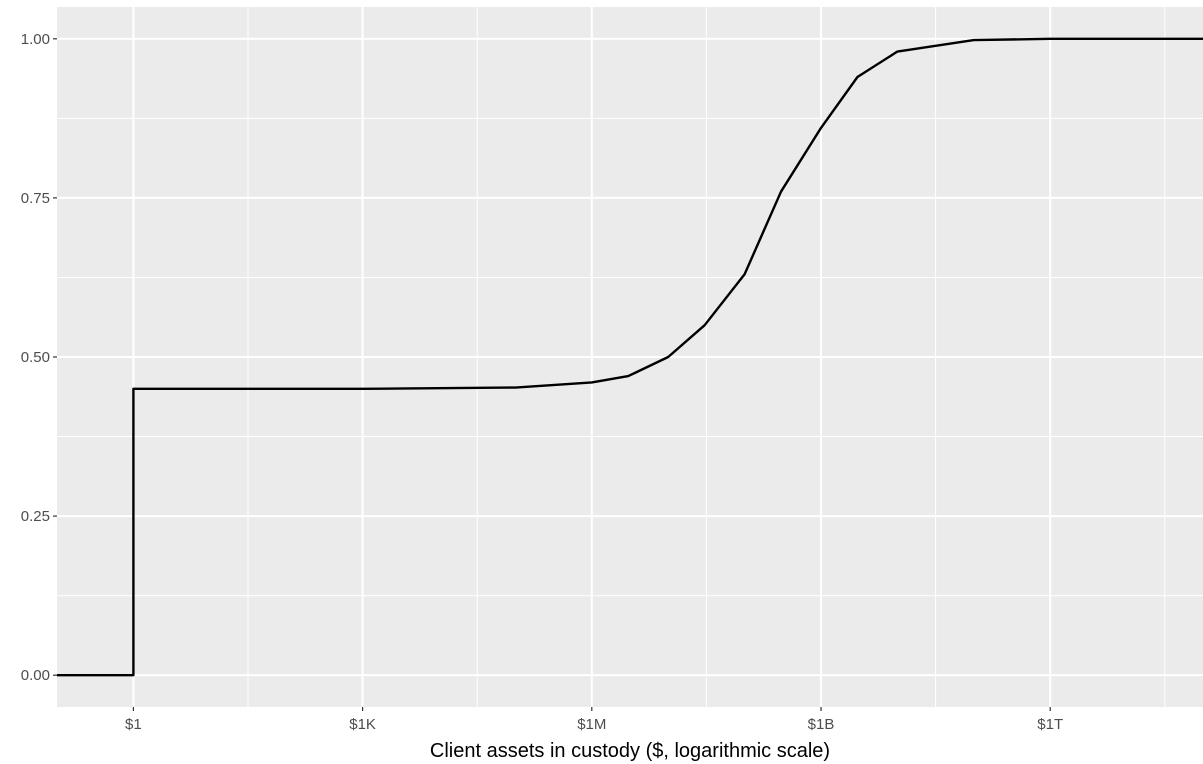  What do you see at coordinates (35, 357) in the screenshot?
I see `y-tick-label: 0.50` at bounding box center [35, 357].